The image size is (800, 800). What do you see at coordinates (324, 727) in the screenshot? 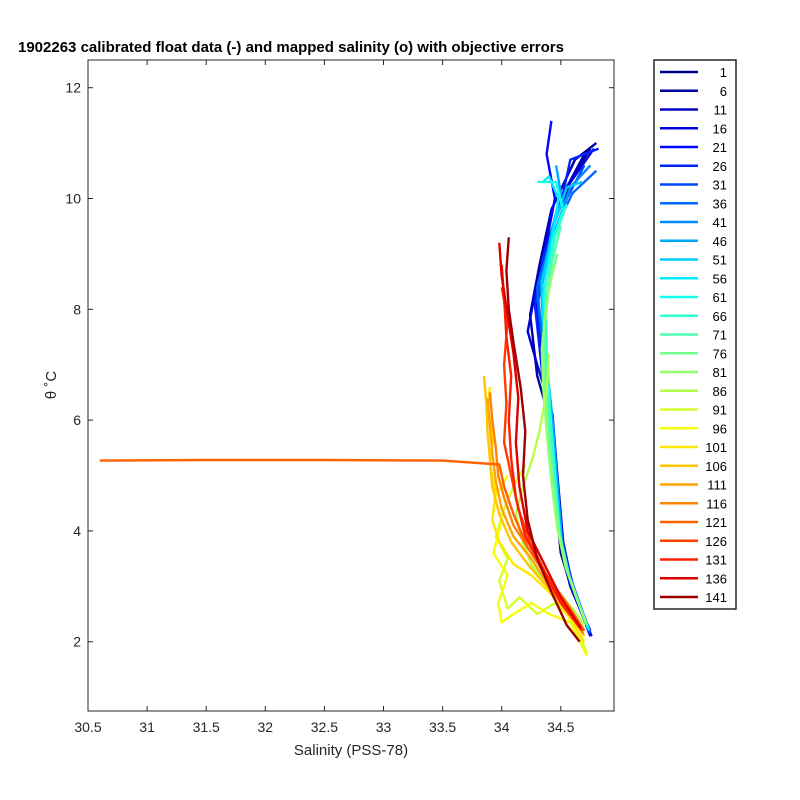
I see `x-tick-label: 32.5` at bounding box center [324, 727].